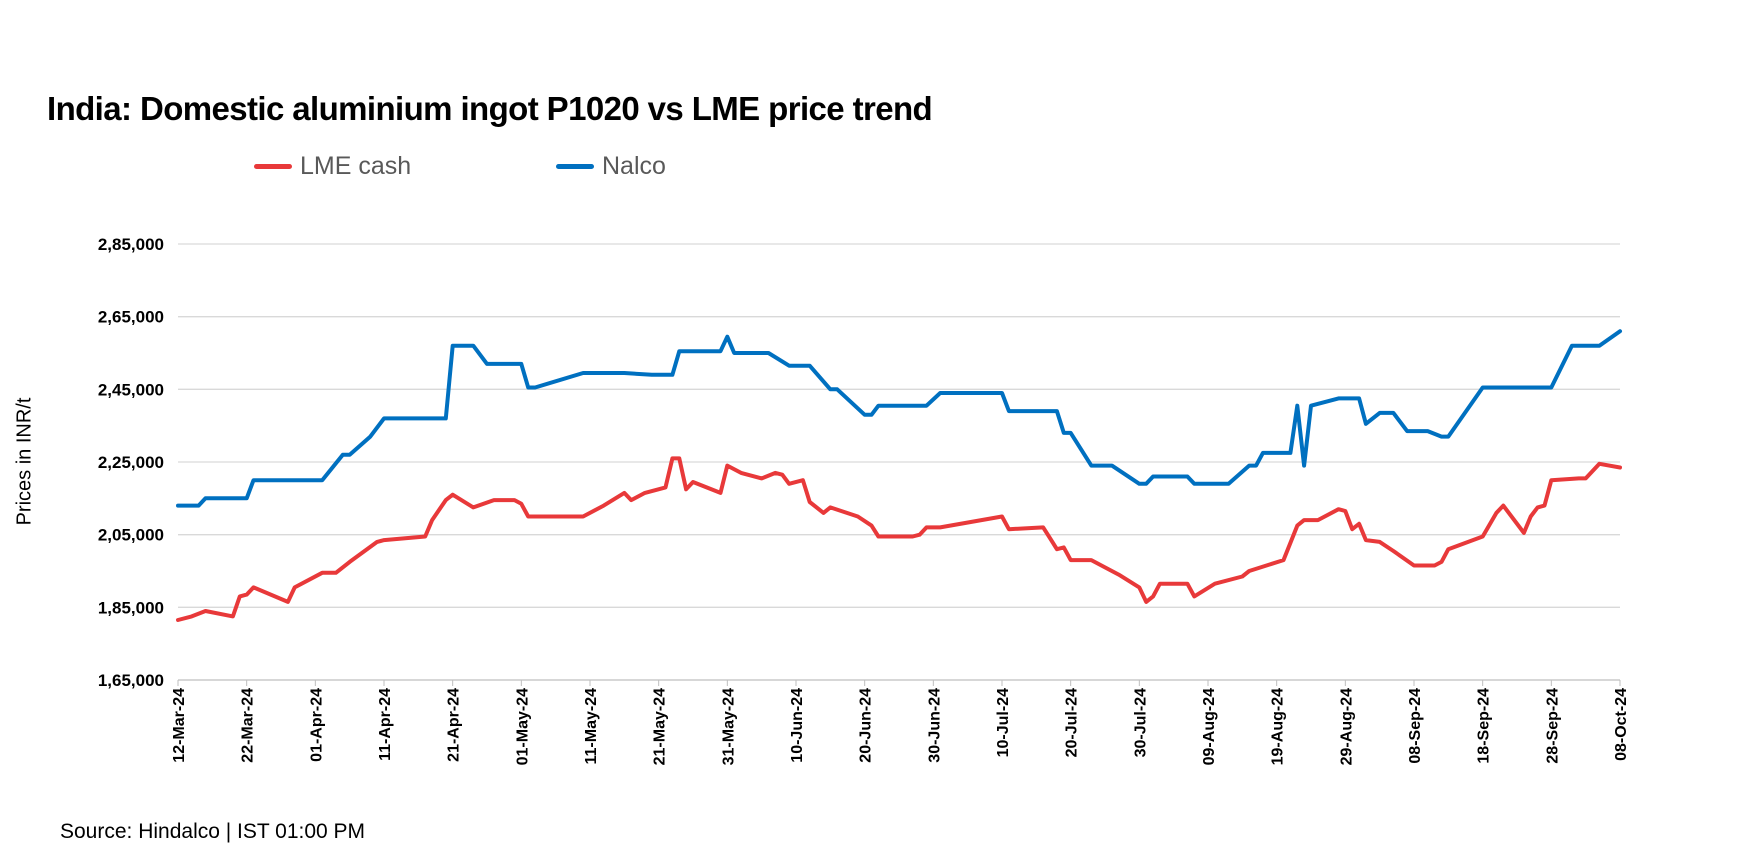 This screenshot has width=1739, height=863. Describe the element at coordinates (356, 166) in the screenshot. I see `legend-label-lme-cash: LME cash` at that location.